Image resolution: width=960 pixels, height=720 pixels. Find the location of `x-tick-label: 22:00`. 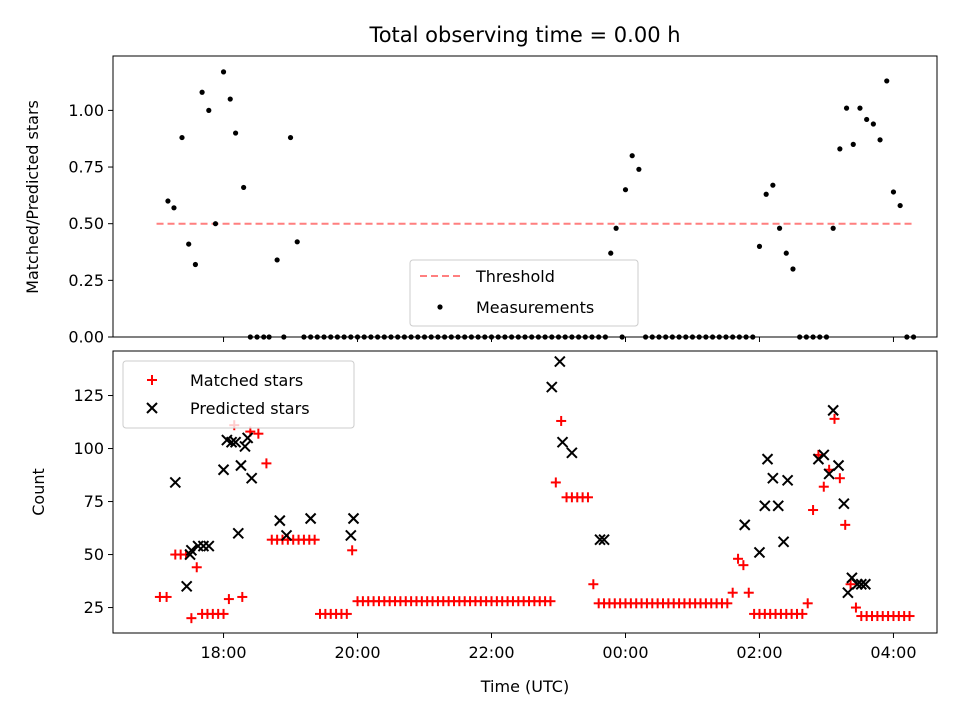

x-tick-label: 22:00 is located at coordinates (491, 652).